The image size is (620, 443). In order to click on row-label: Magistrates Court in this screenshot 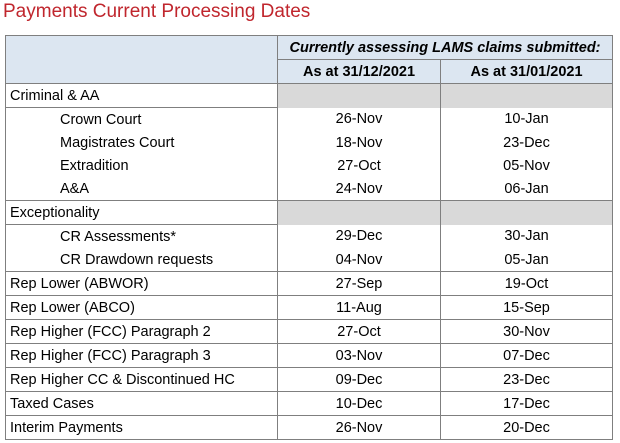, I will do `click(141, 142)`.